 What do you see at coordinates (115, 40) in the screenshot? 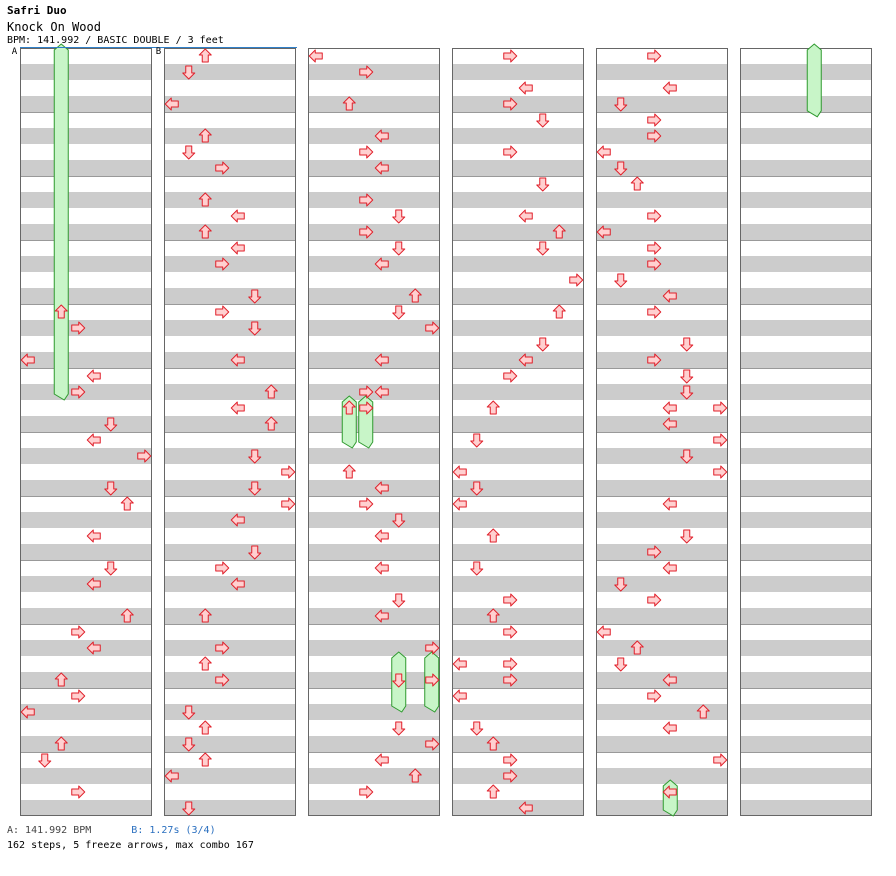
I see `chart-info: BPM: 141.992 / BASIC DOUBLE / 3 feet` at bounding box center [115, 40].